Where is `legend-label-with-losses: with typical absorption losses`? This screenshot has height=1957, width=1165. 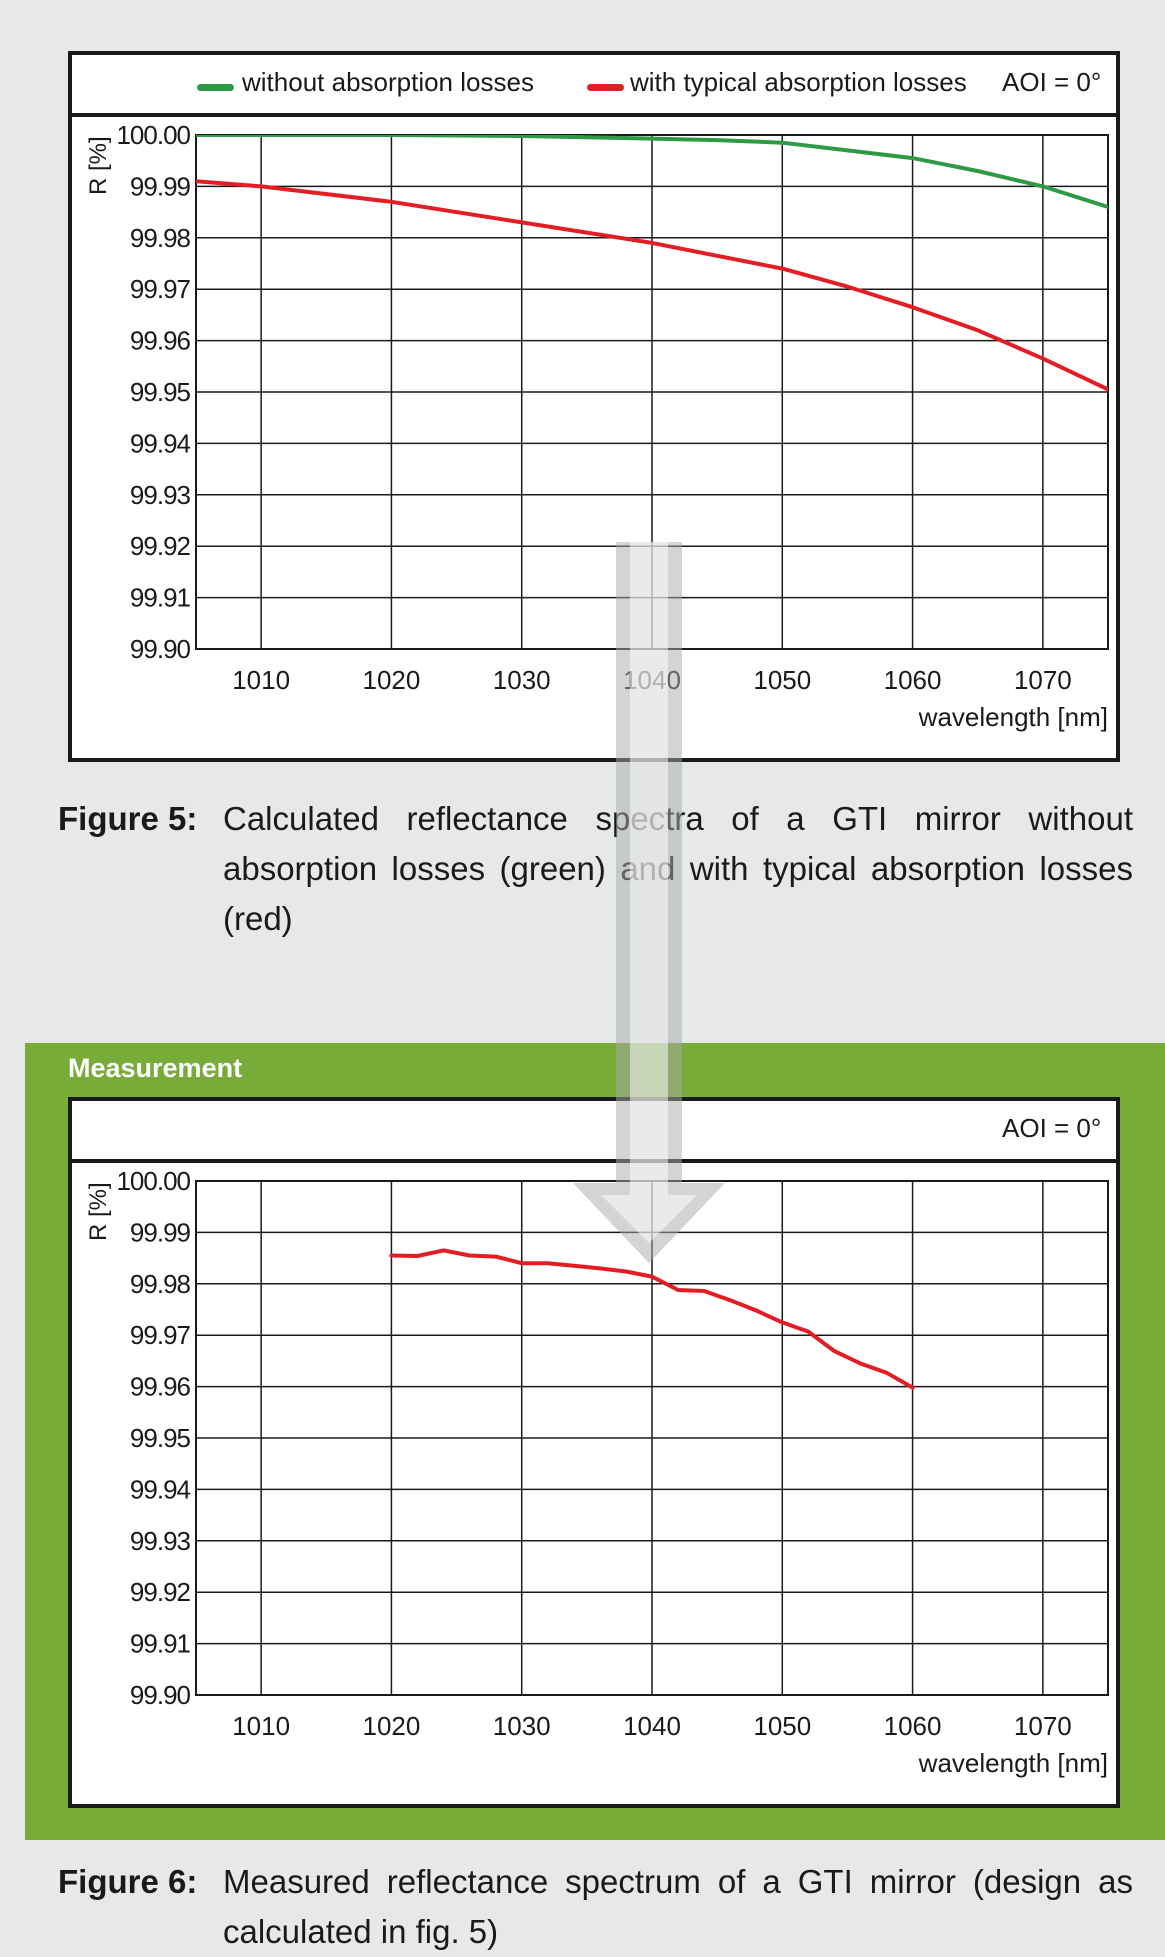 legend-label-with-losses: with typical absorption losses is located at coordinates (798, 82).